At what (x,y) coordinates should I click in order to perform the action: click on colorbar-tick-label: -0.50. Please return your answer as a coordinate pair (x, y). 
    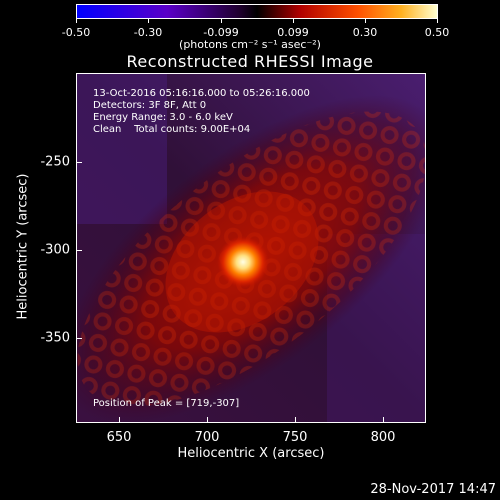
    Looking at the image, I should click on (76, 32).